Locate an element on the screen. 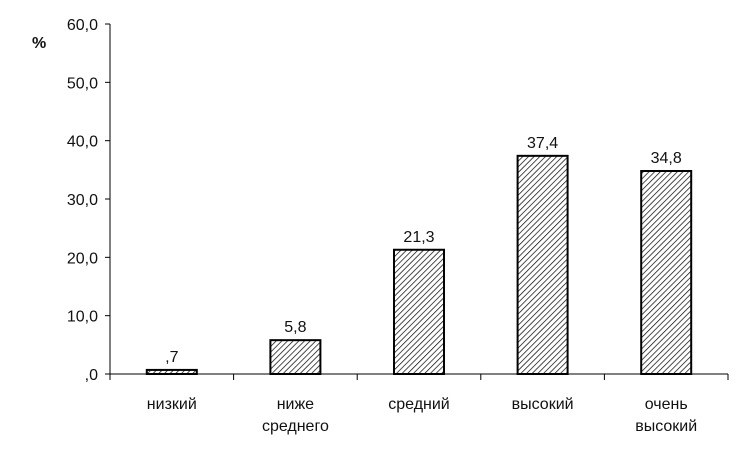 The height and width of the screenshot is (451, 753). y-tick-label: 20,0 is located at coordinates (82, 258).